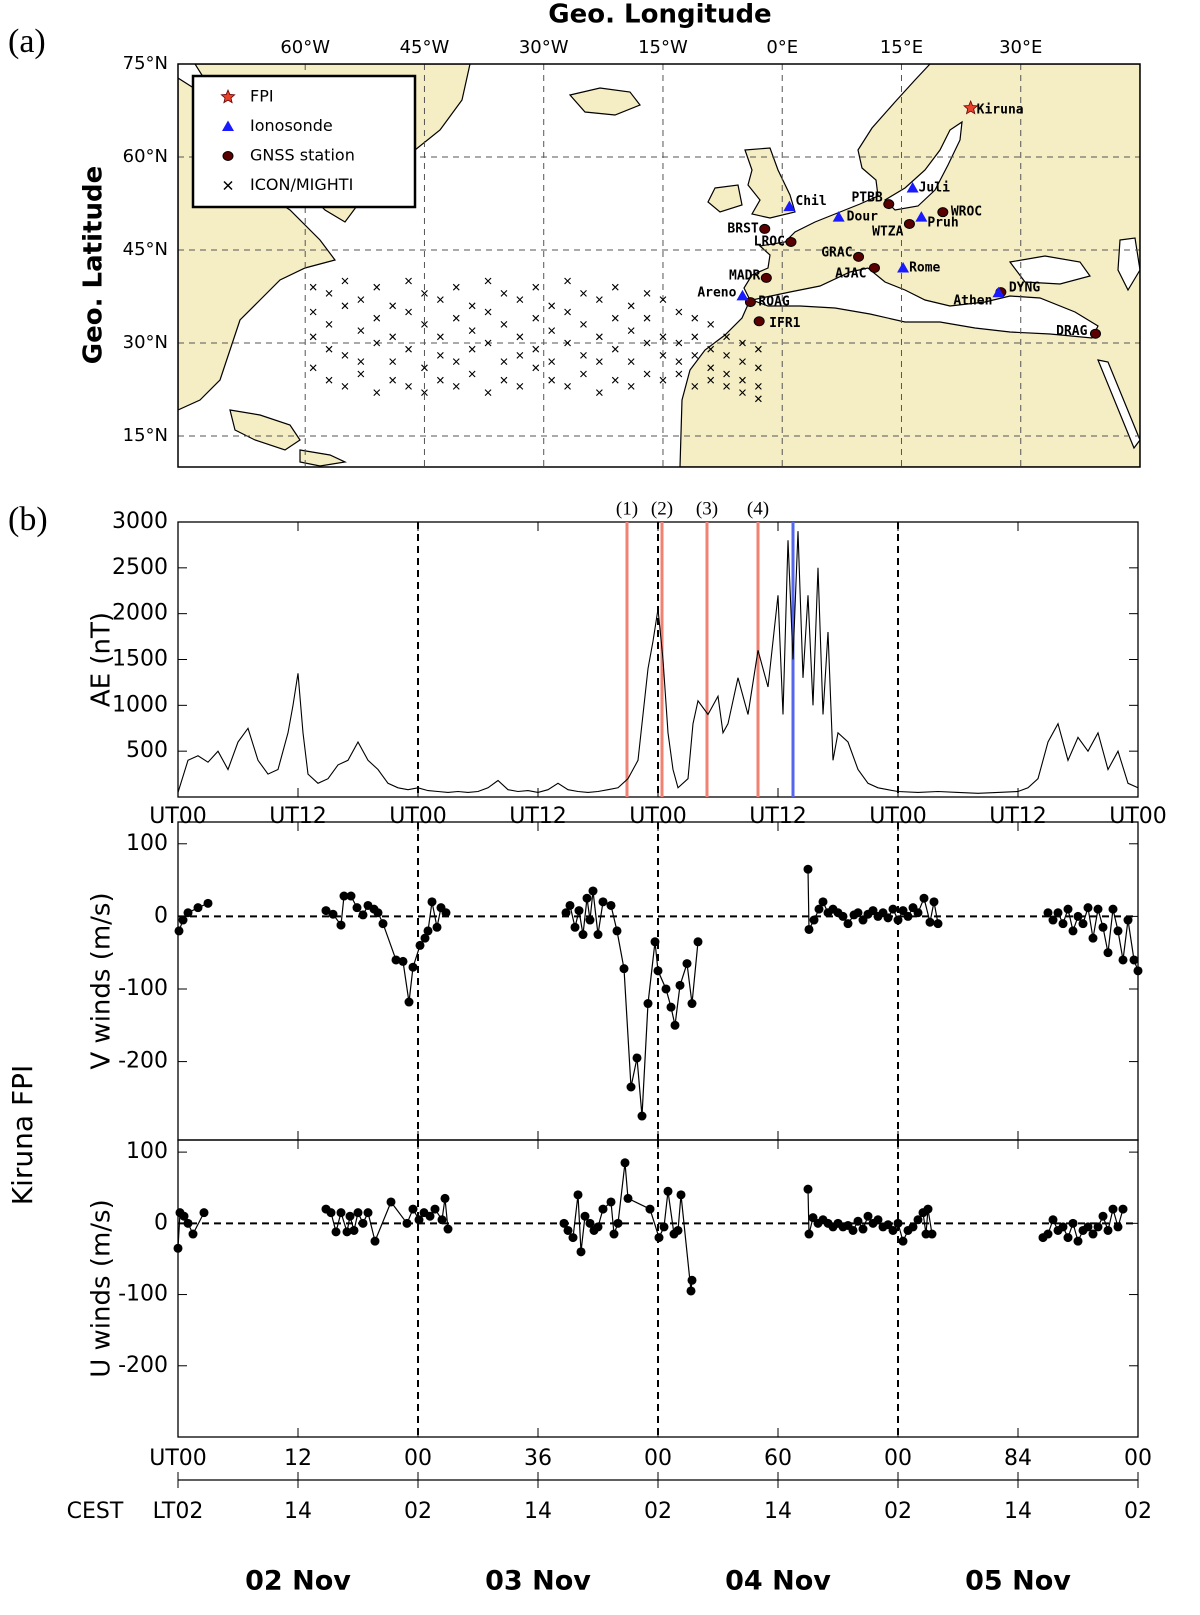  I want to click on station-label: WROC, so click(966, 212).